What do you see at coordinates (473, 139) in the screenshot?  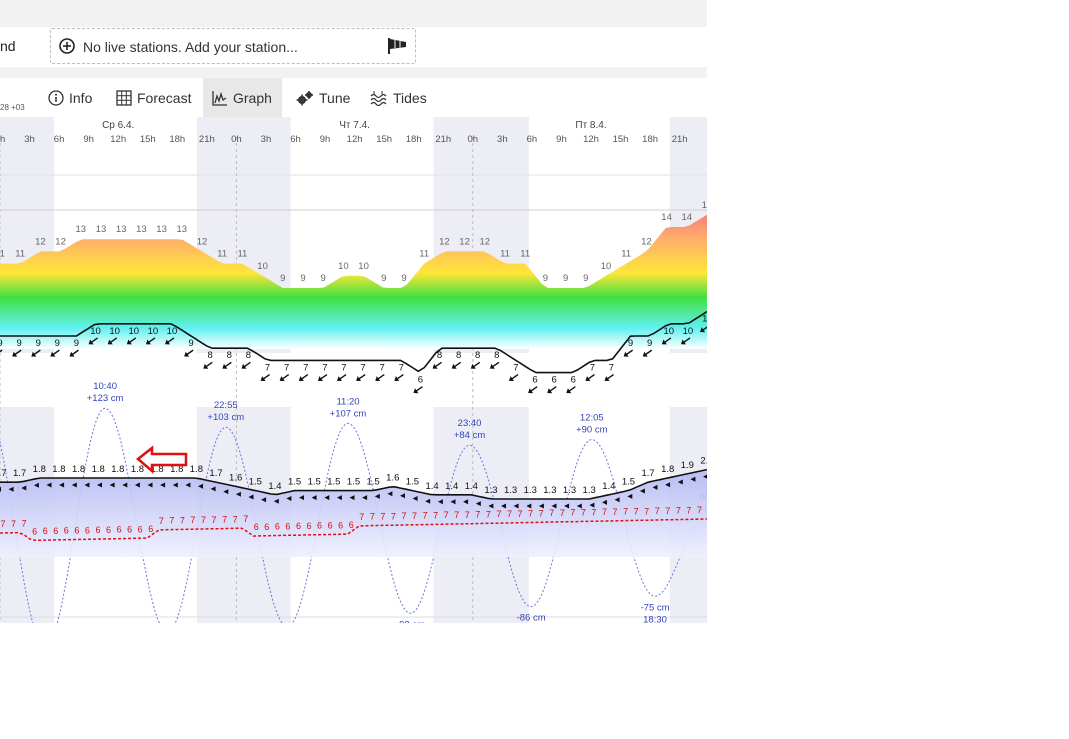 I see `hour-tick-label: 0h` at bounding box center [473, 139].